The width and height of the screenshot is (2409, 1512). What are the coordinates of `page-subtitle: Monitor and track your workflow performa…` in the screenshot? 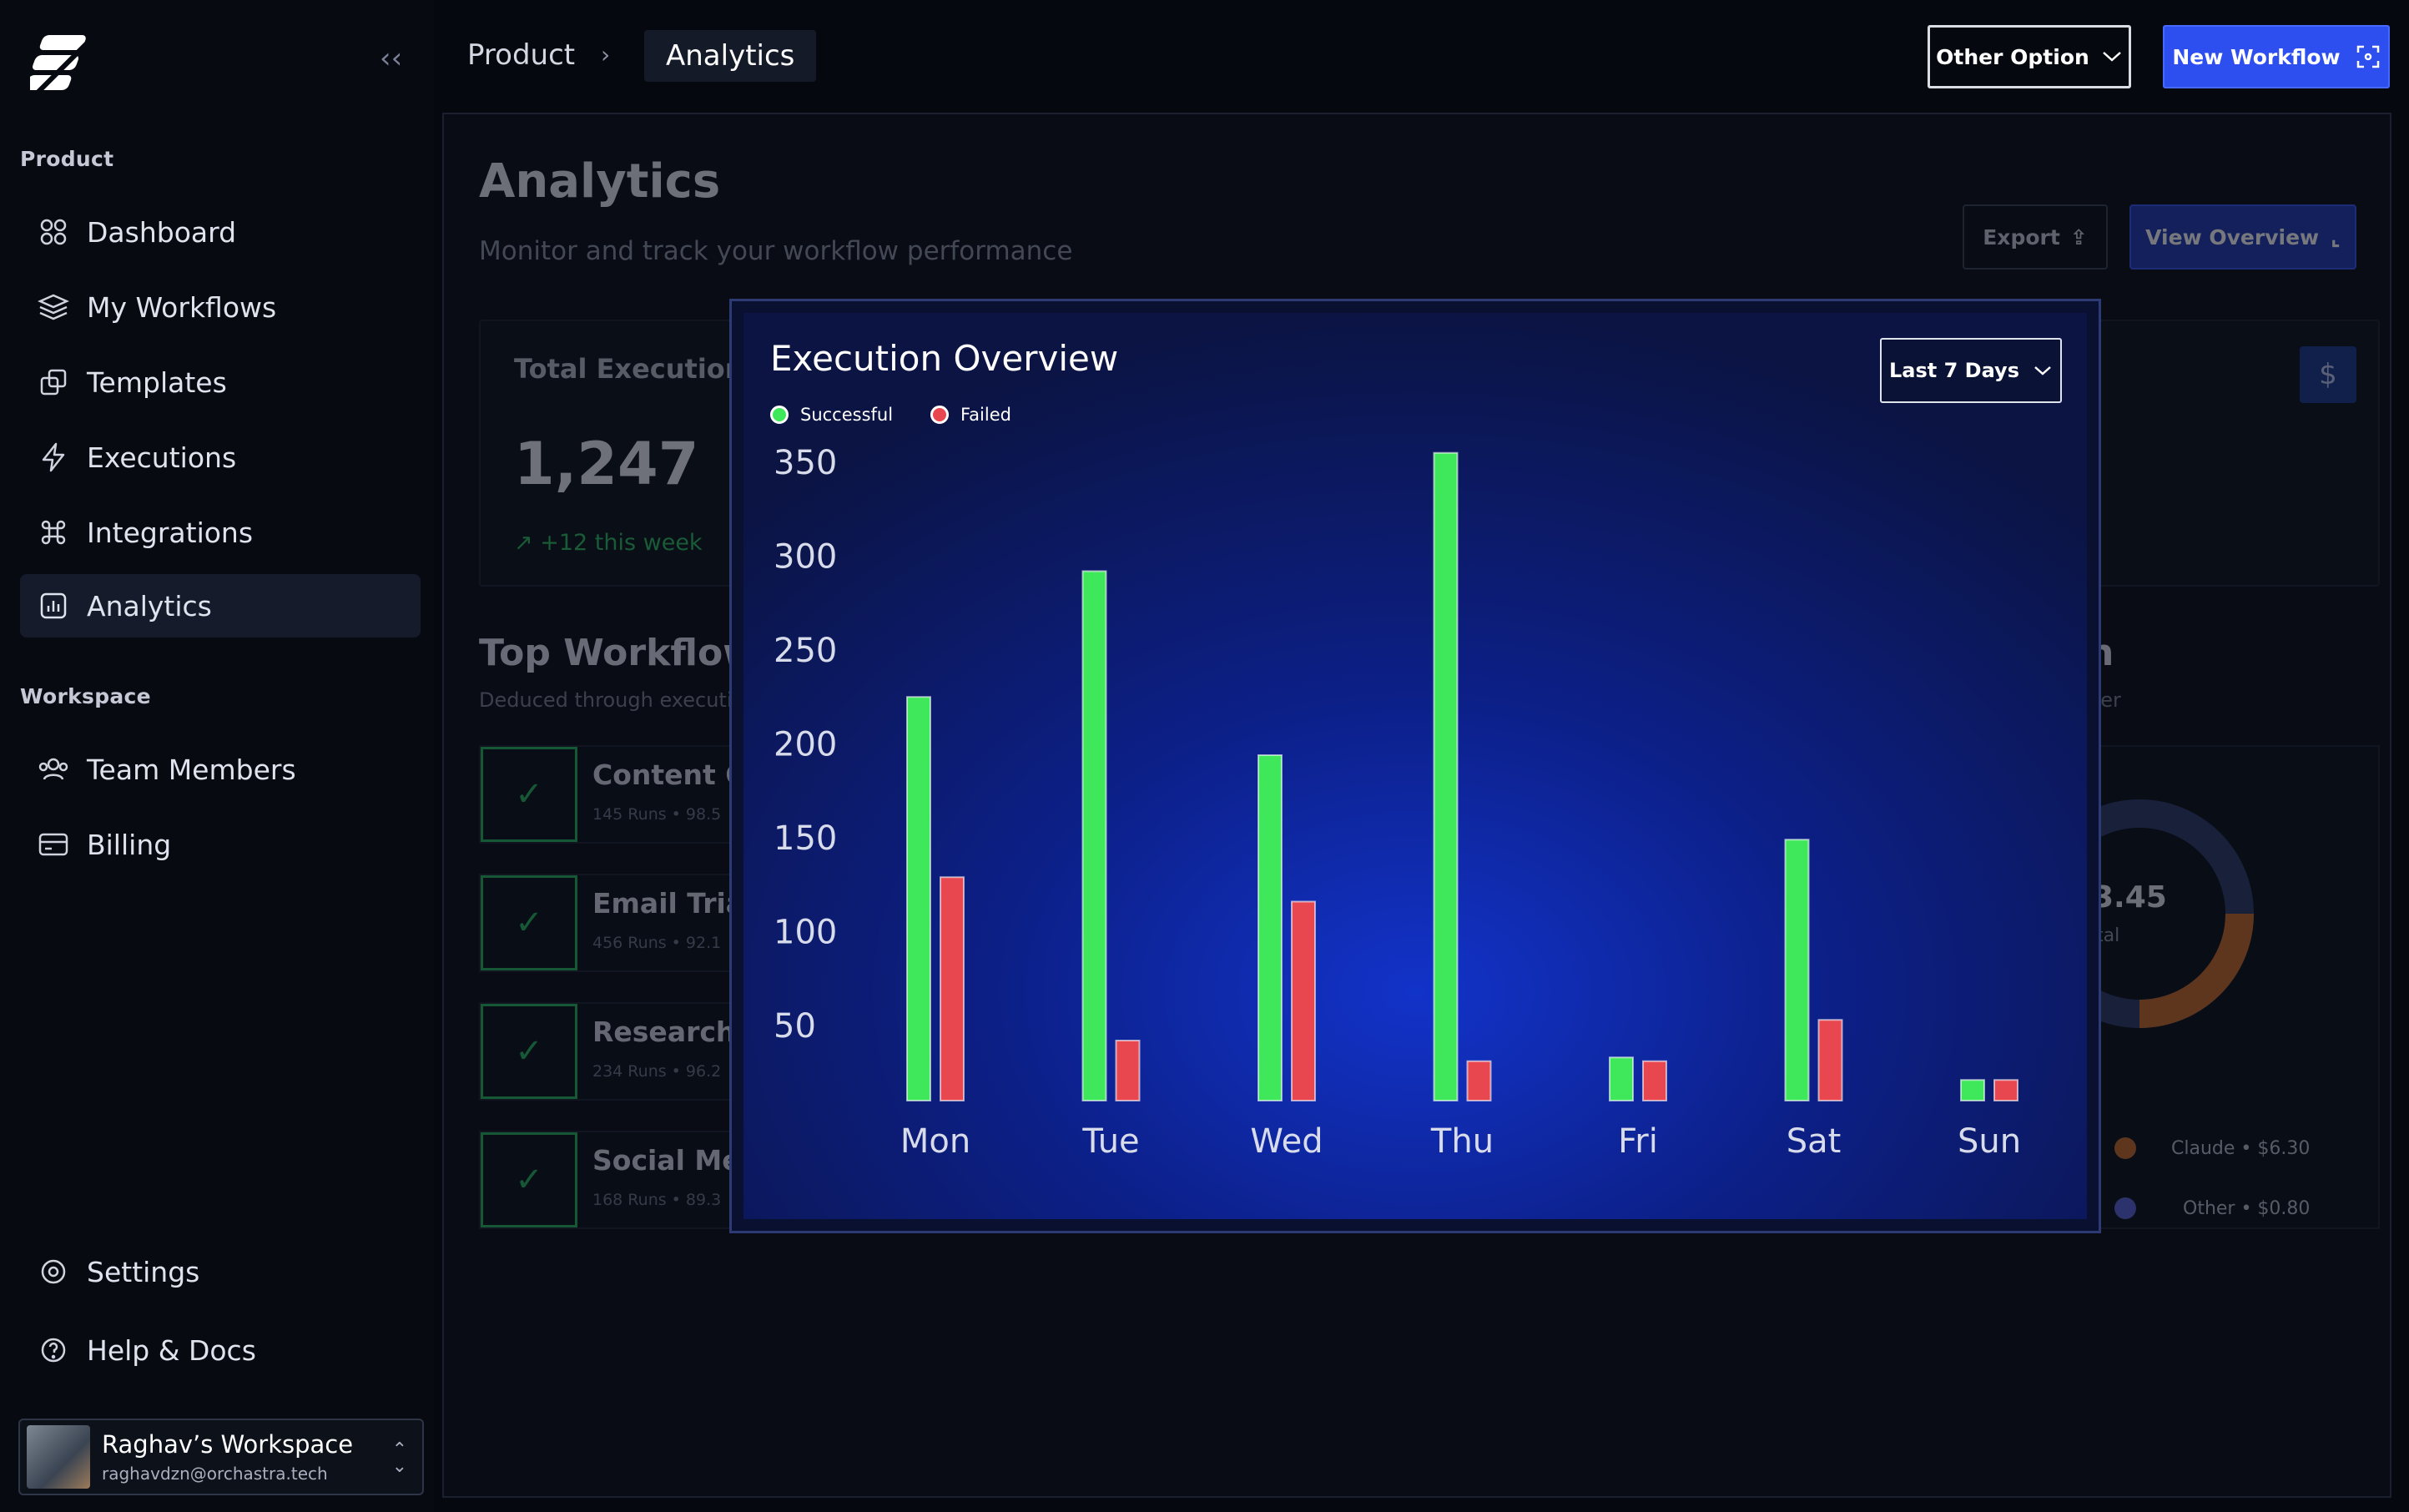 It's located at (776, 251).